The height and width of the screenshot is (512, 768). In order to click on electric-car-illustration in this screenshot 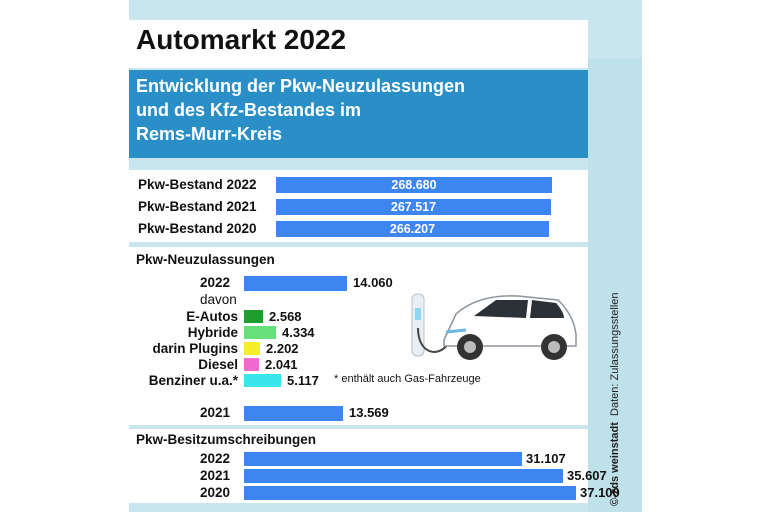, I will do `click(494, 326)`.